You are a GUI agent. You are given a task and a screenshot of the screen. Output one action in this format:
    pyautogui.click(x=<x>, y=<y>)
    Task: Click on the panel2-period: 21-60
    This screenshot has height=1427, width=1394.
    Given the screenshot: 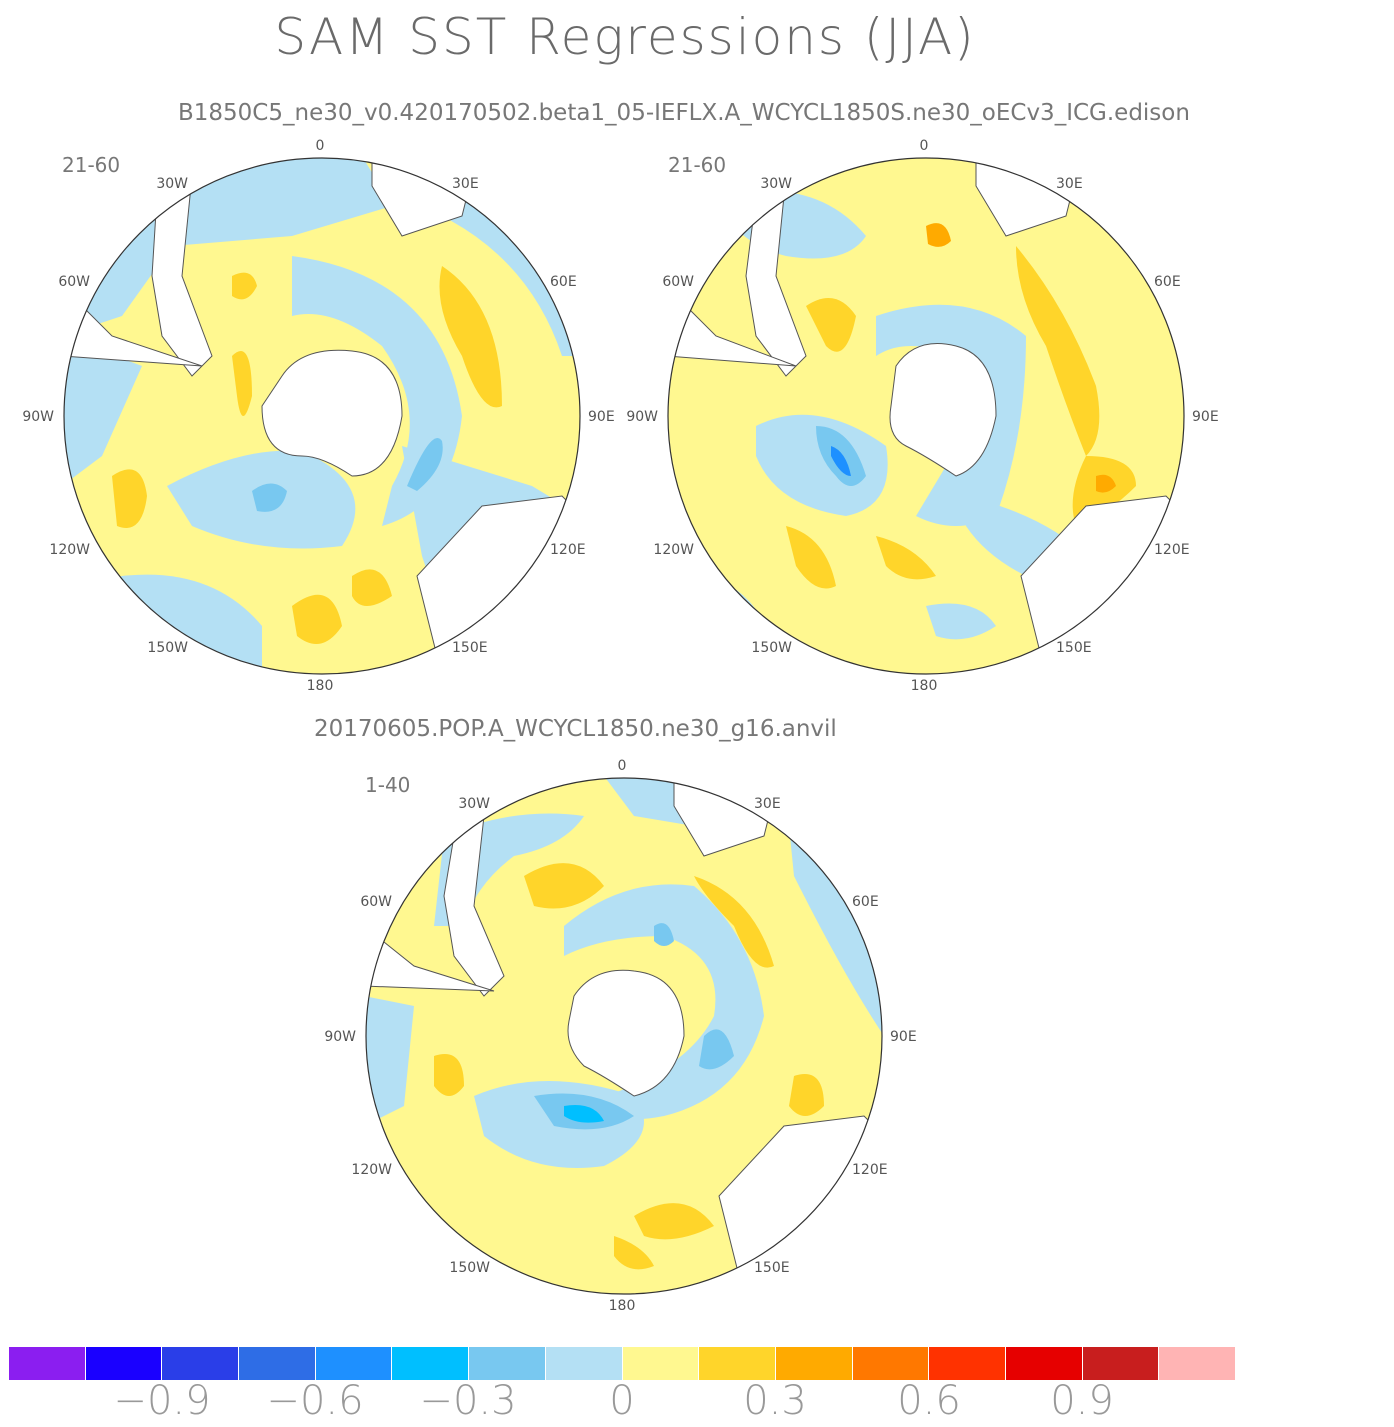 What is the action you would take?
    pyautogui.click(x=697, y=165)
    